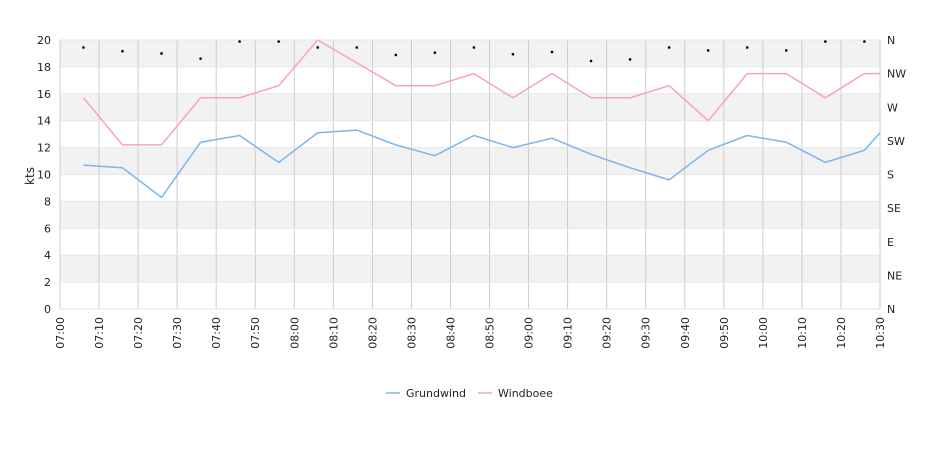  I want to click on x-tick-label: 08:20, so click(372, 333).